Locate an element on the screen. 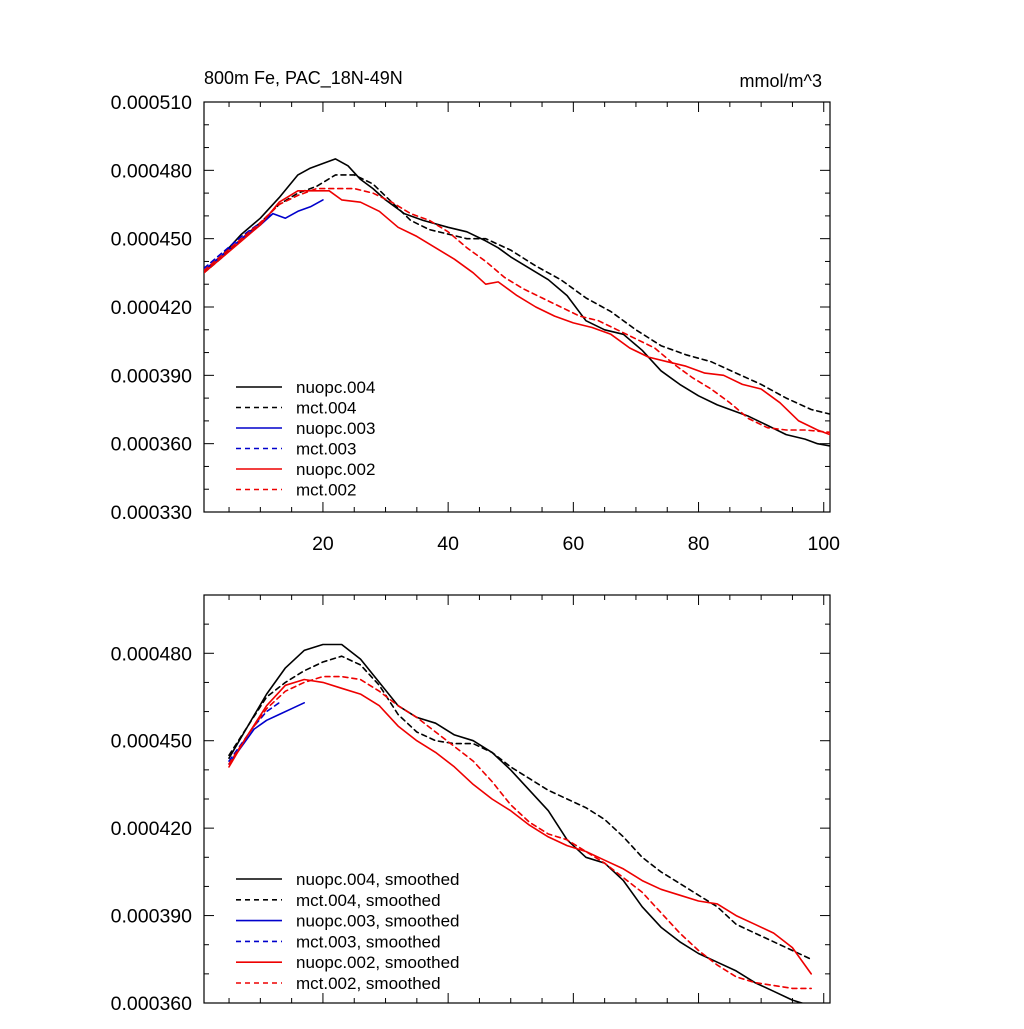 The height and width of the screenshot is (1029, 1024). legend-label: nuopc.003 is located at coordinates (335, 428).